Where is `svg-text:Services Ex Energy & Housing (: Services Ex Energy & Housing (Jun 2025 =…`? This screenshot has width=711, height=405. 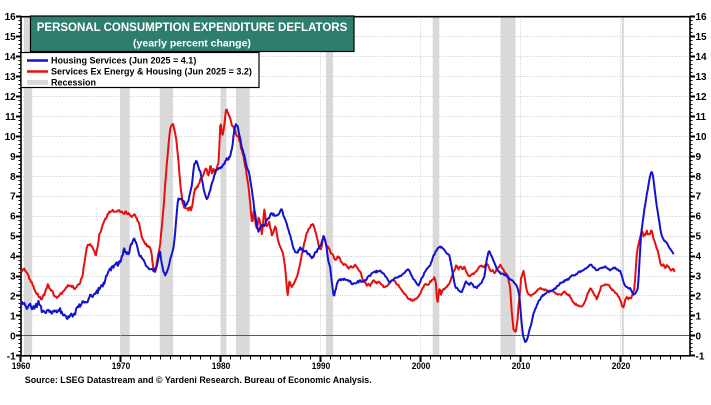 svg-text:Services Ex Energy & Housing (: Services Ex Energy & Housing (Jun 2025 =… is located at coordinates (151, 72).